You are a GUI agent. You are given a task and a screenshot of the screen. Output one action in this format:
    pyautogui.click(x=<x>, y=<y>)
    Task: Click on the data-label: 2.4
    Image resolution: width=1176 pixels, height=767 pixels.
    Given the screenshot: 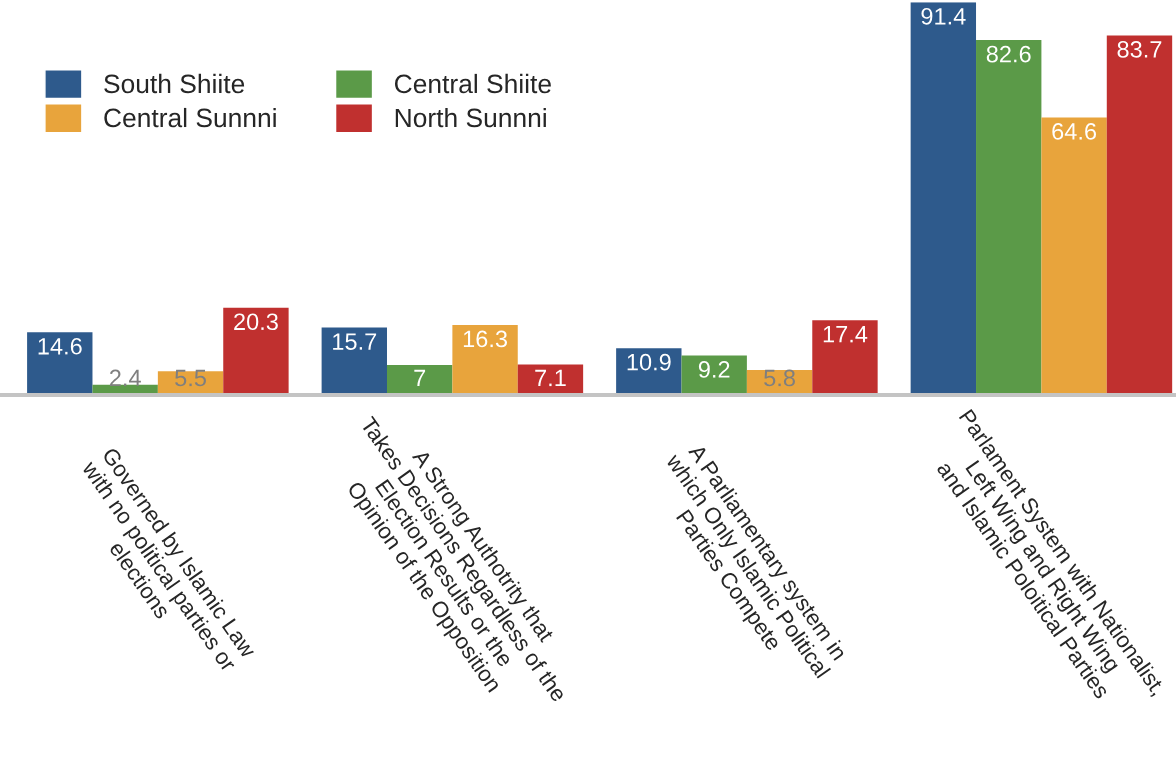 What is the action you would take?
    pyautogui.click(x=125, y=378)
    